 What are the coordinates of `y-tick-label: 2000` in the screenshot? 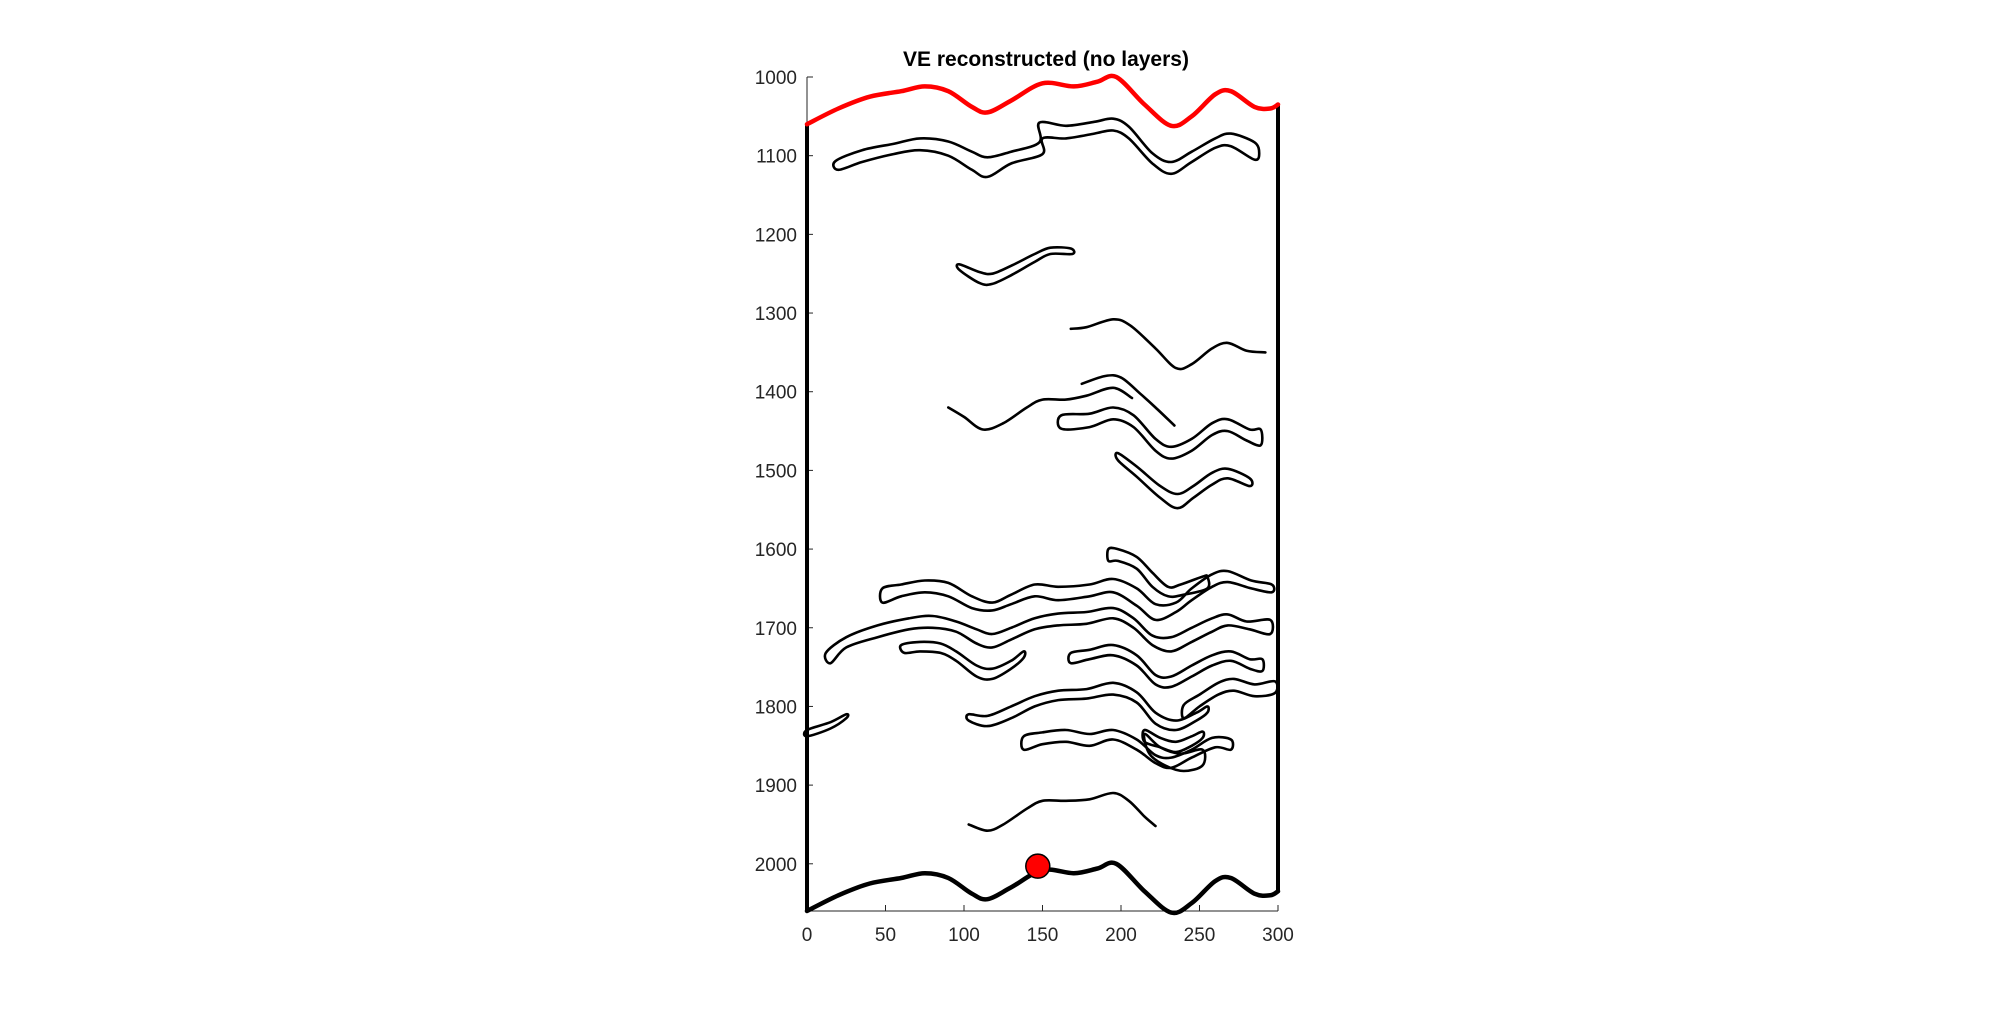 It's located at (776, 865).